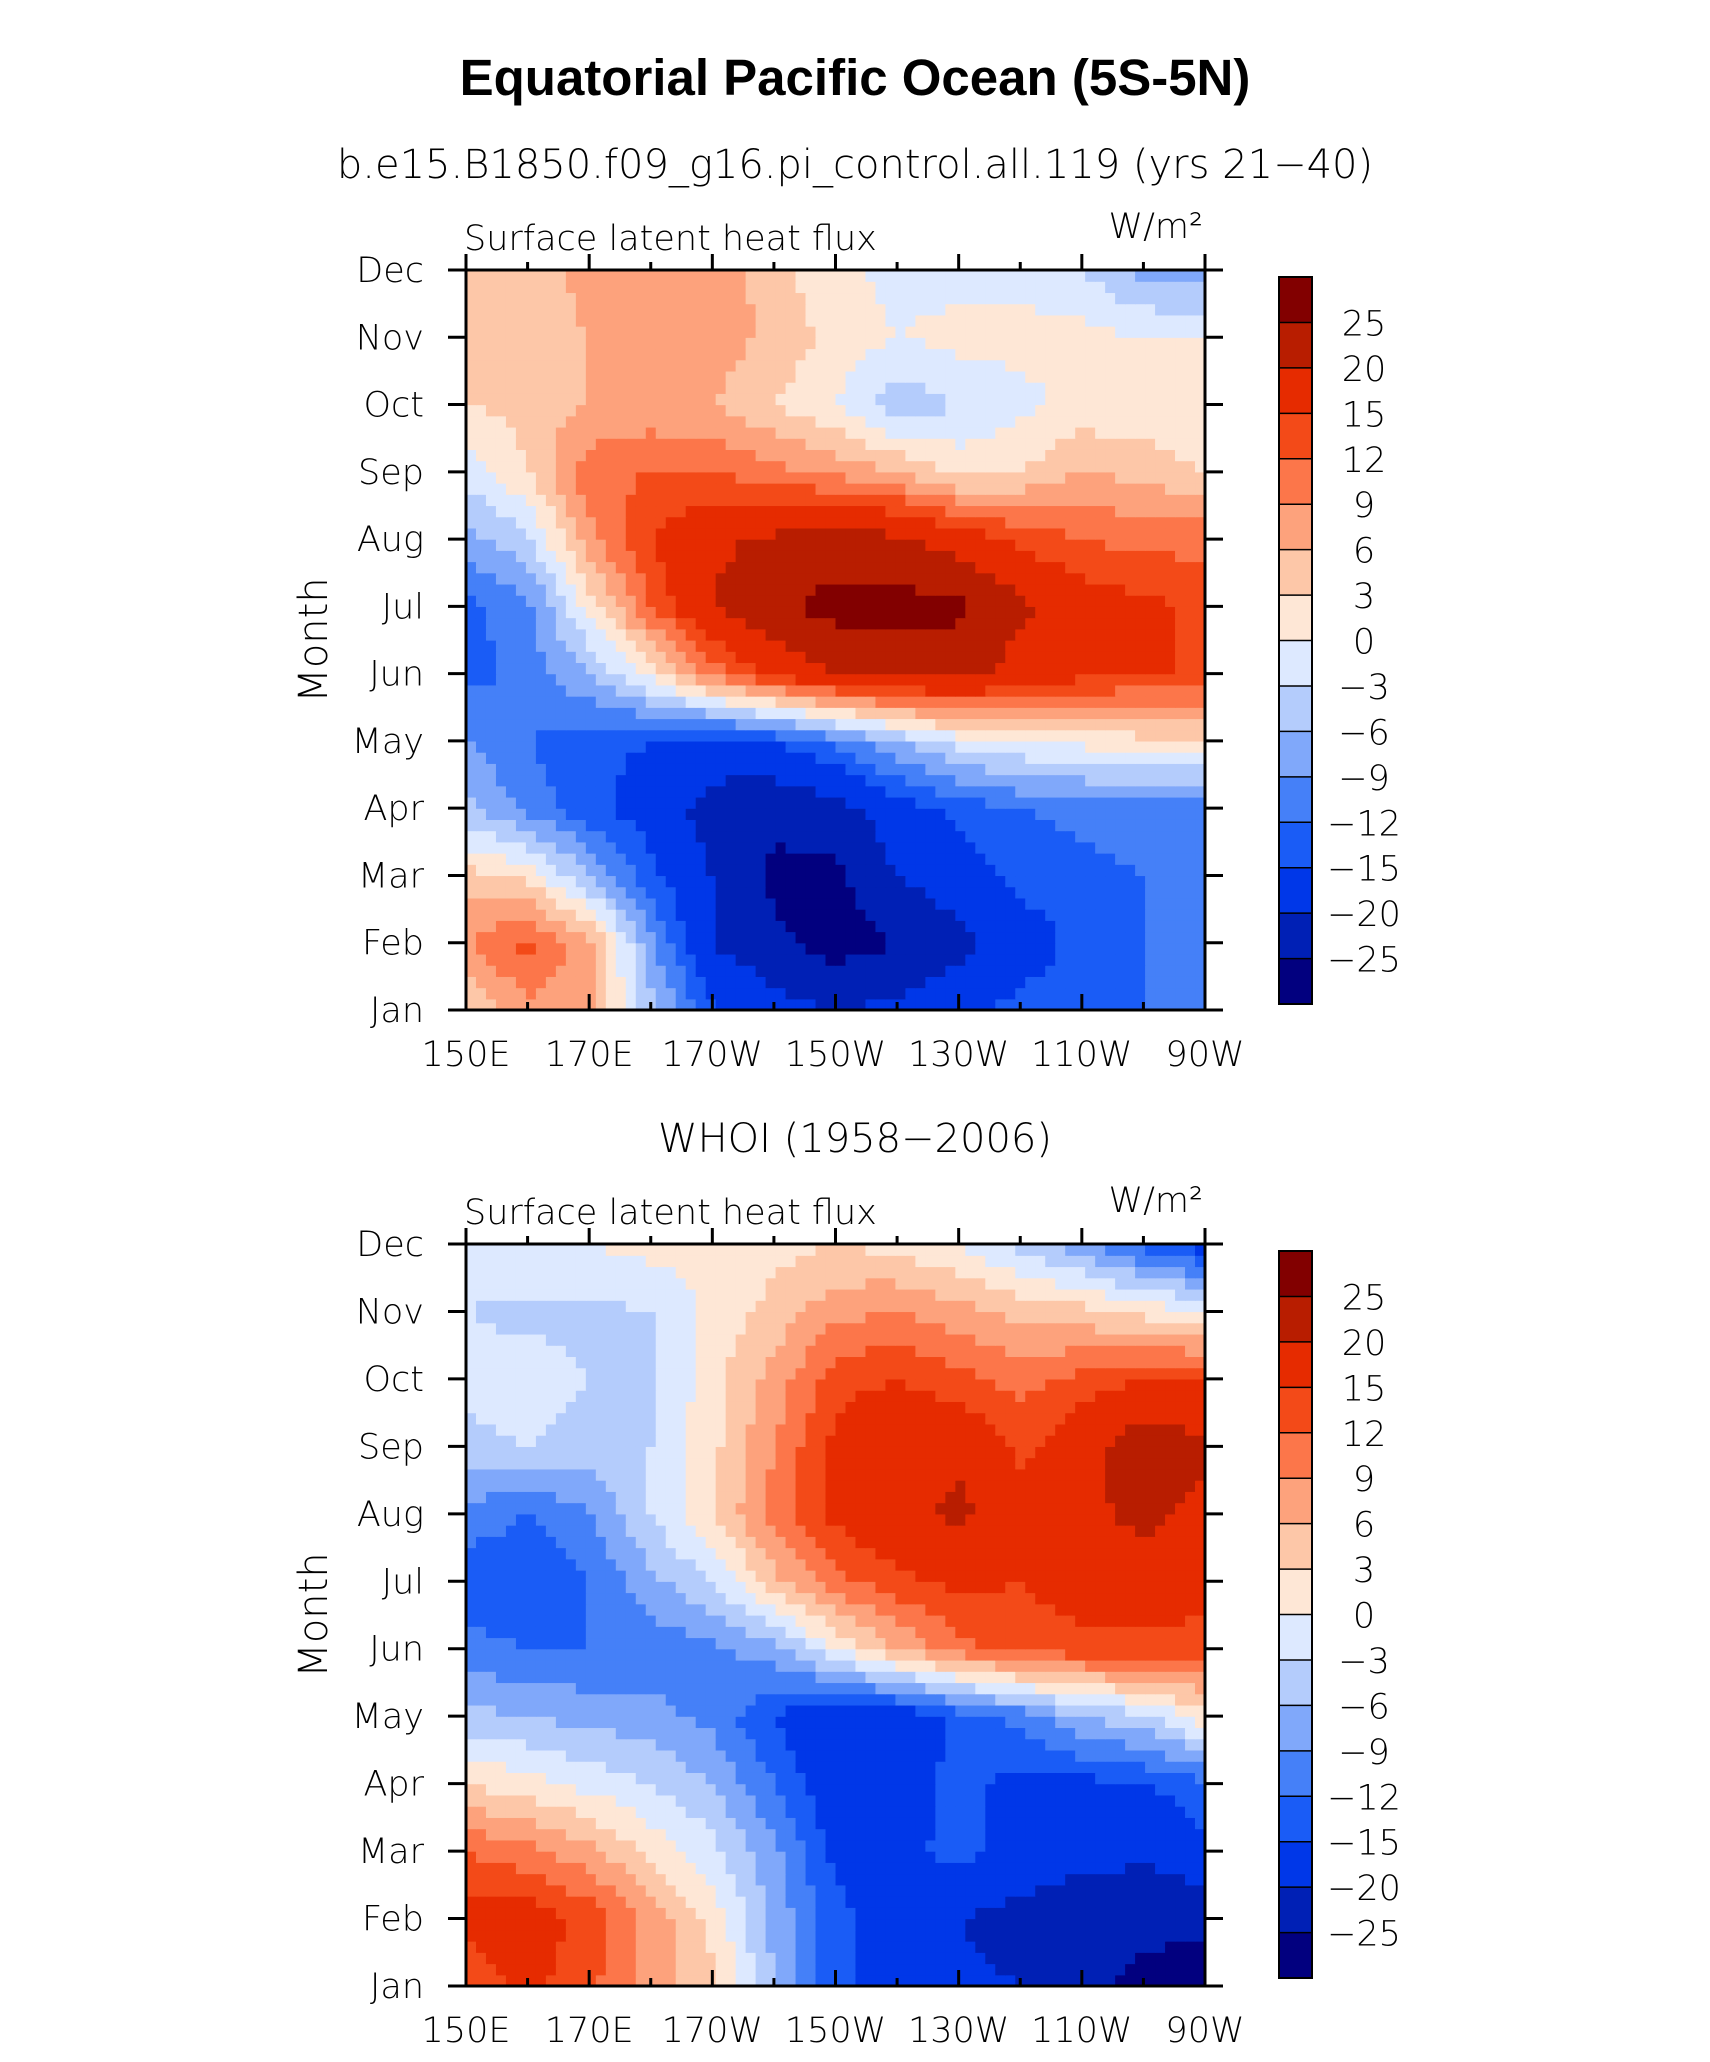 The height and width of the screenshot is (2062, 1710). What do you see at coordinates (393, 809) in the screenshot?
I see `y-tick-label: Apr` at bounding box center [393, 809].